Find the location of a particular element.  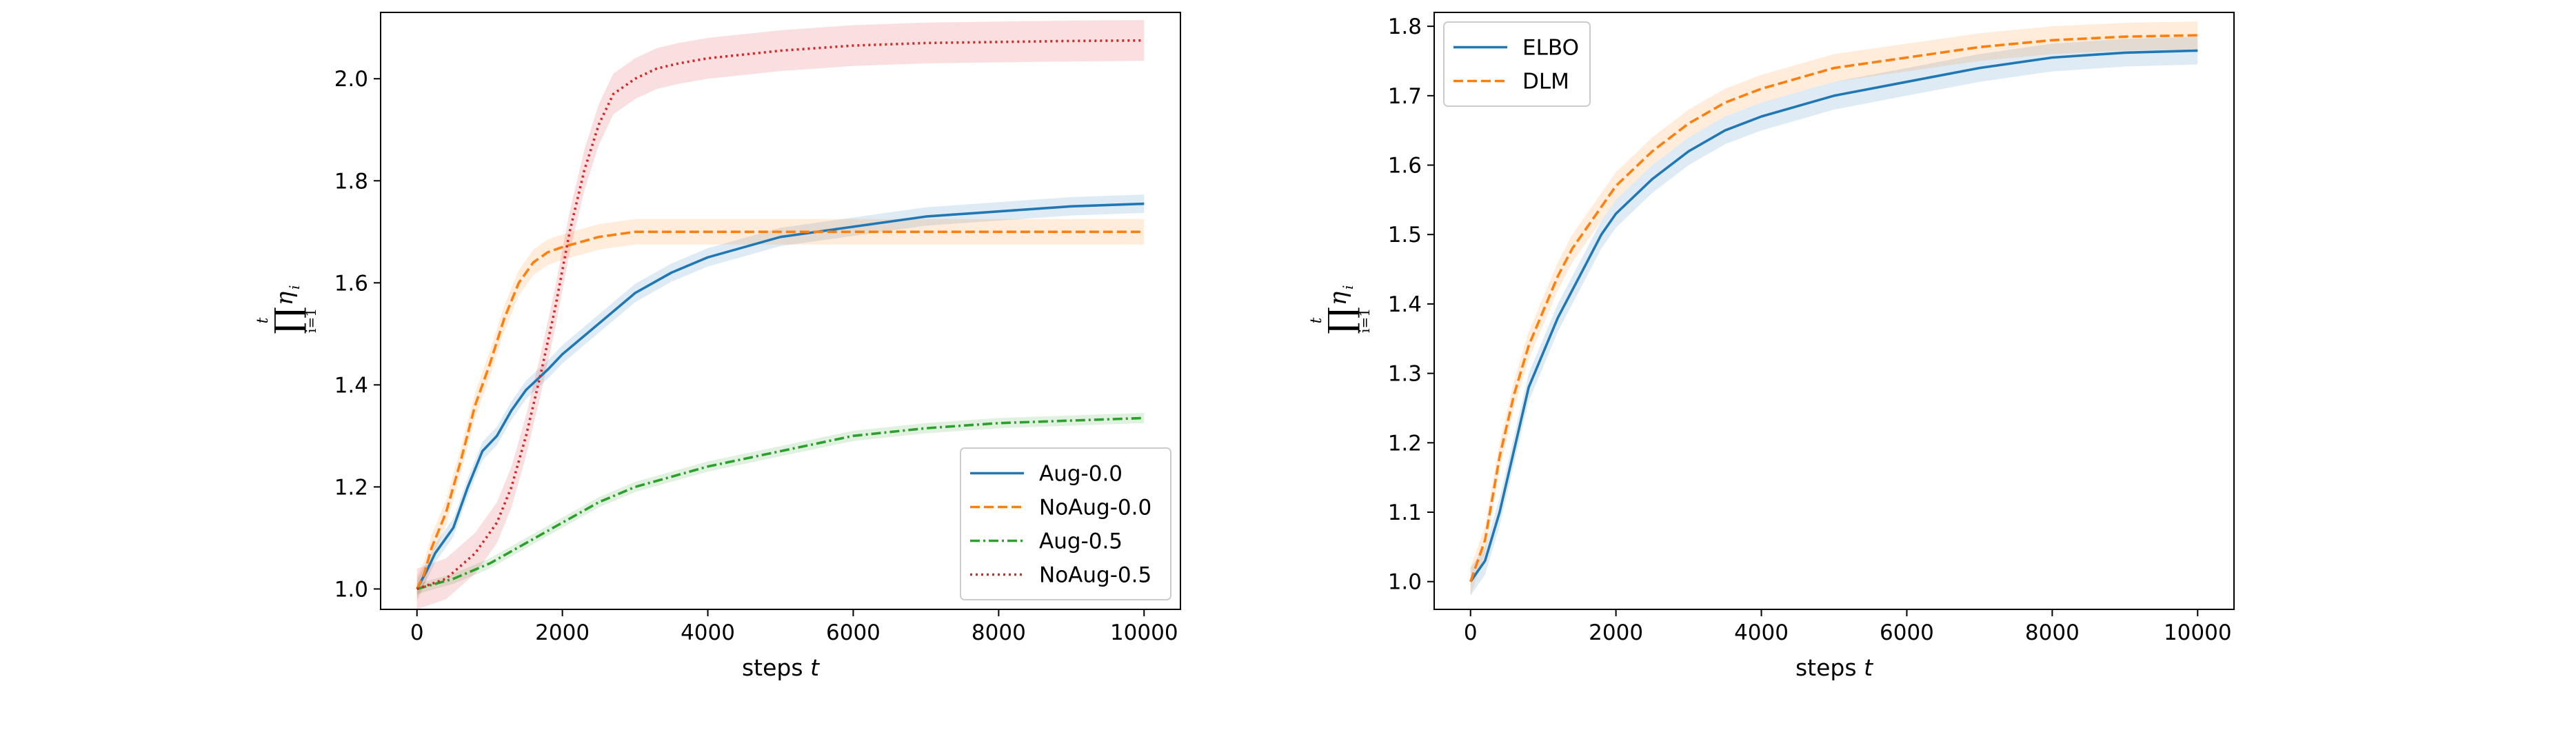

y-tick-label: 1.5 is located at coordinates (1405, 235).